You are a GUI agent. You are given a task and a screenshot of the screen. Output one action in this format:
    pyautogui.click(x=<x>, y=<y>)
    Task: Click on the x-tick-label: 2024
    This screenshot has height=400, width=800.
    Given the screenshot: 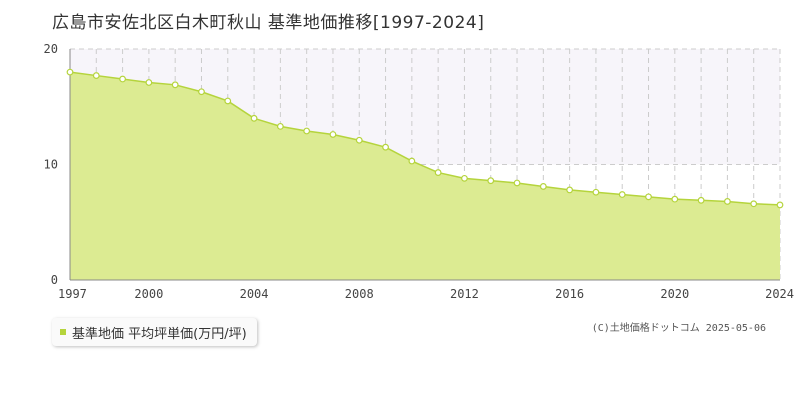 What is the action you would take?
    pyautogui.click(x=779, y=294)
    